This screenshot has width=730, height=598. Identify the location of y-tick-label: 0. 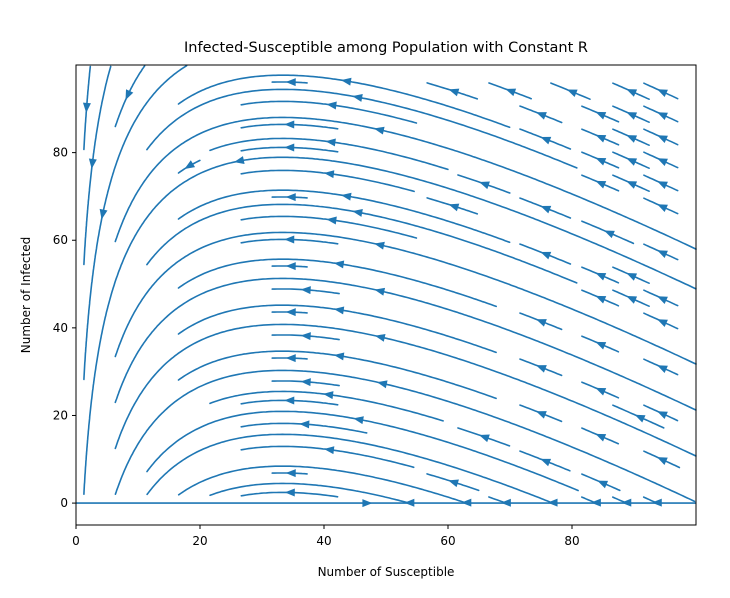
(64, 503).